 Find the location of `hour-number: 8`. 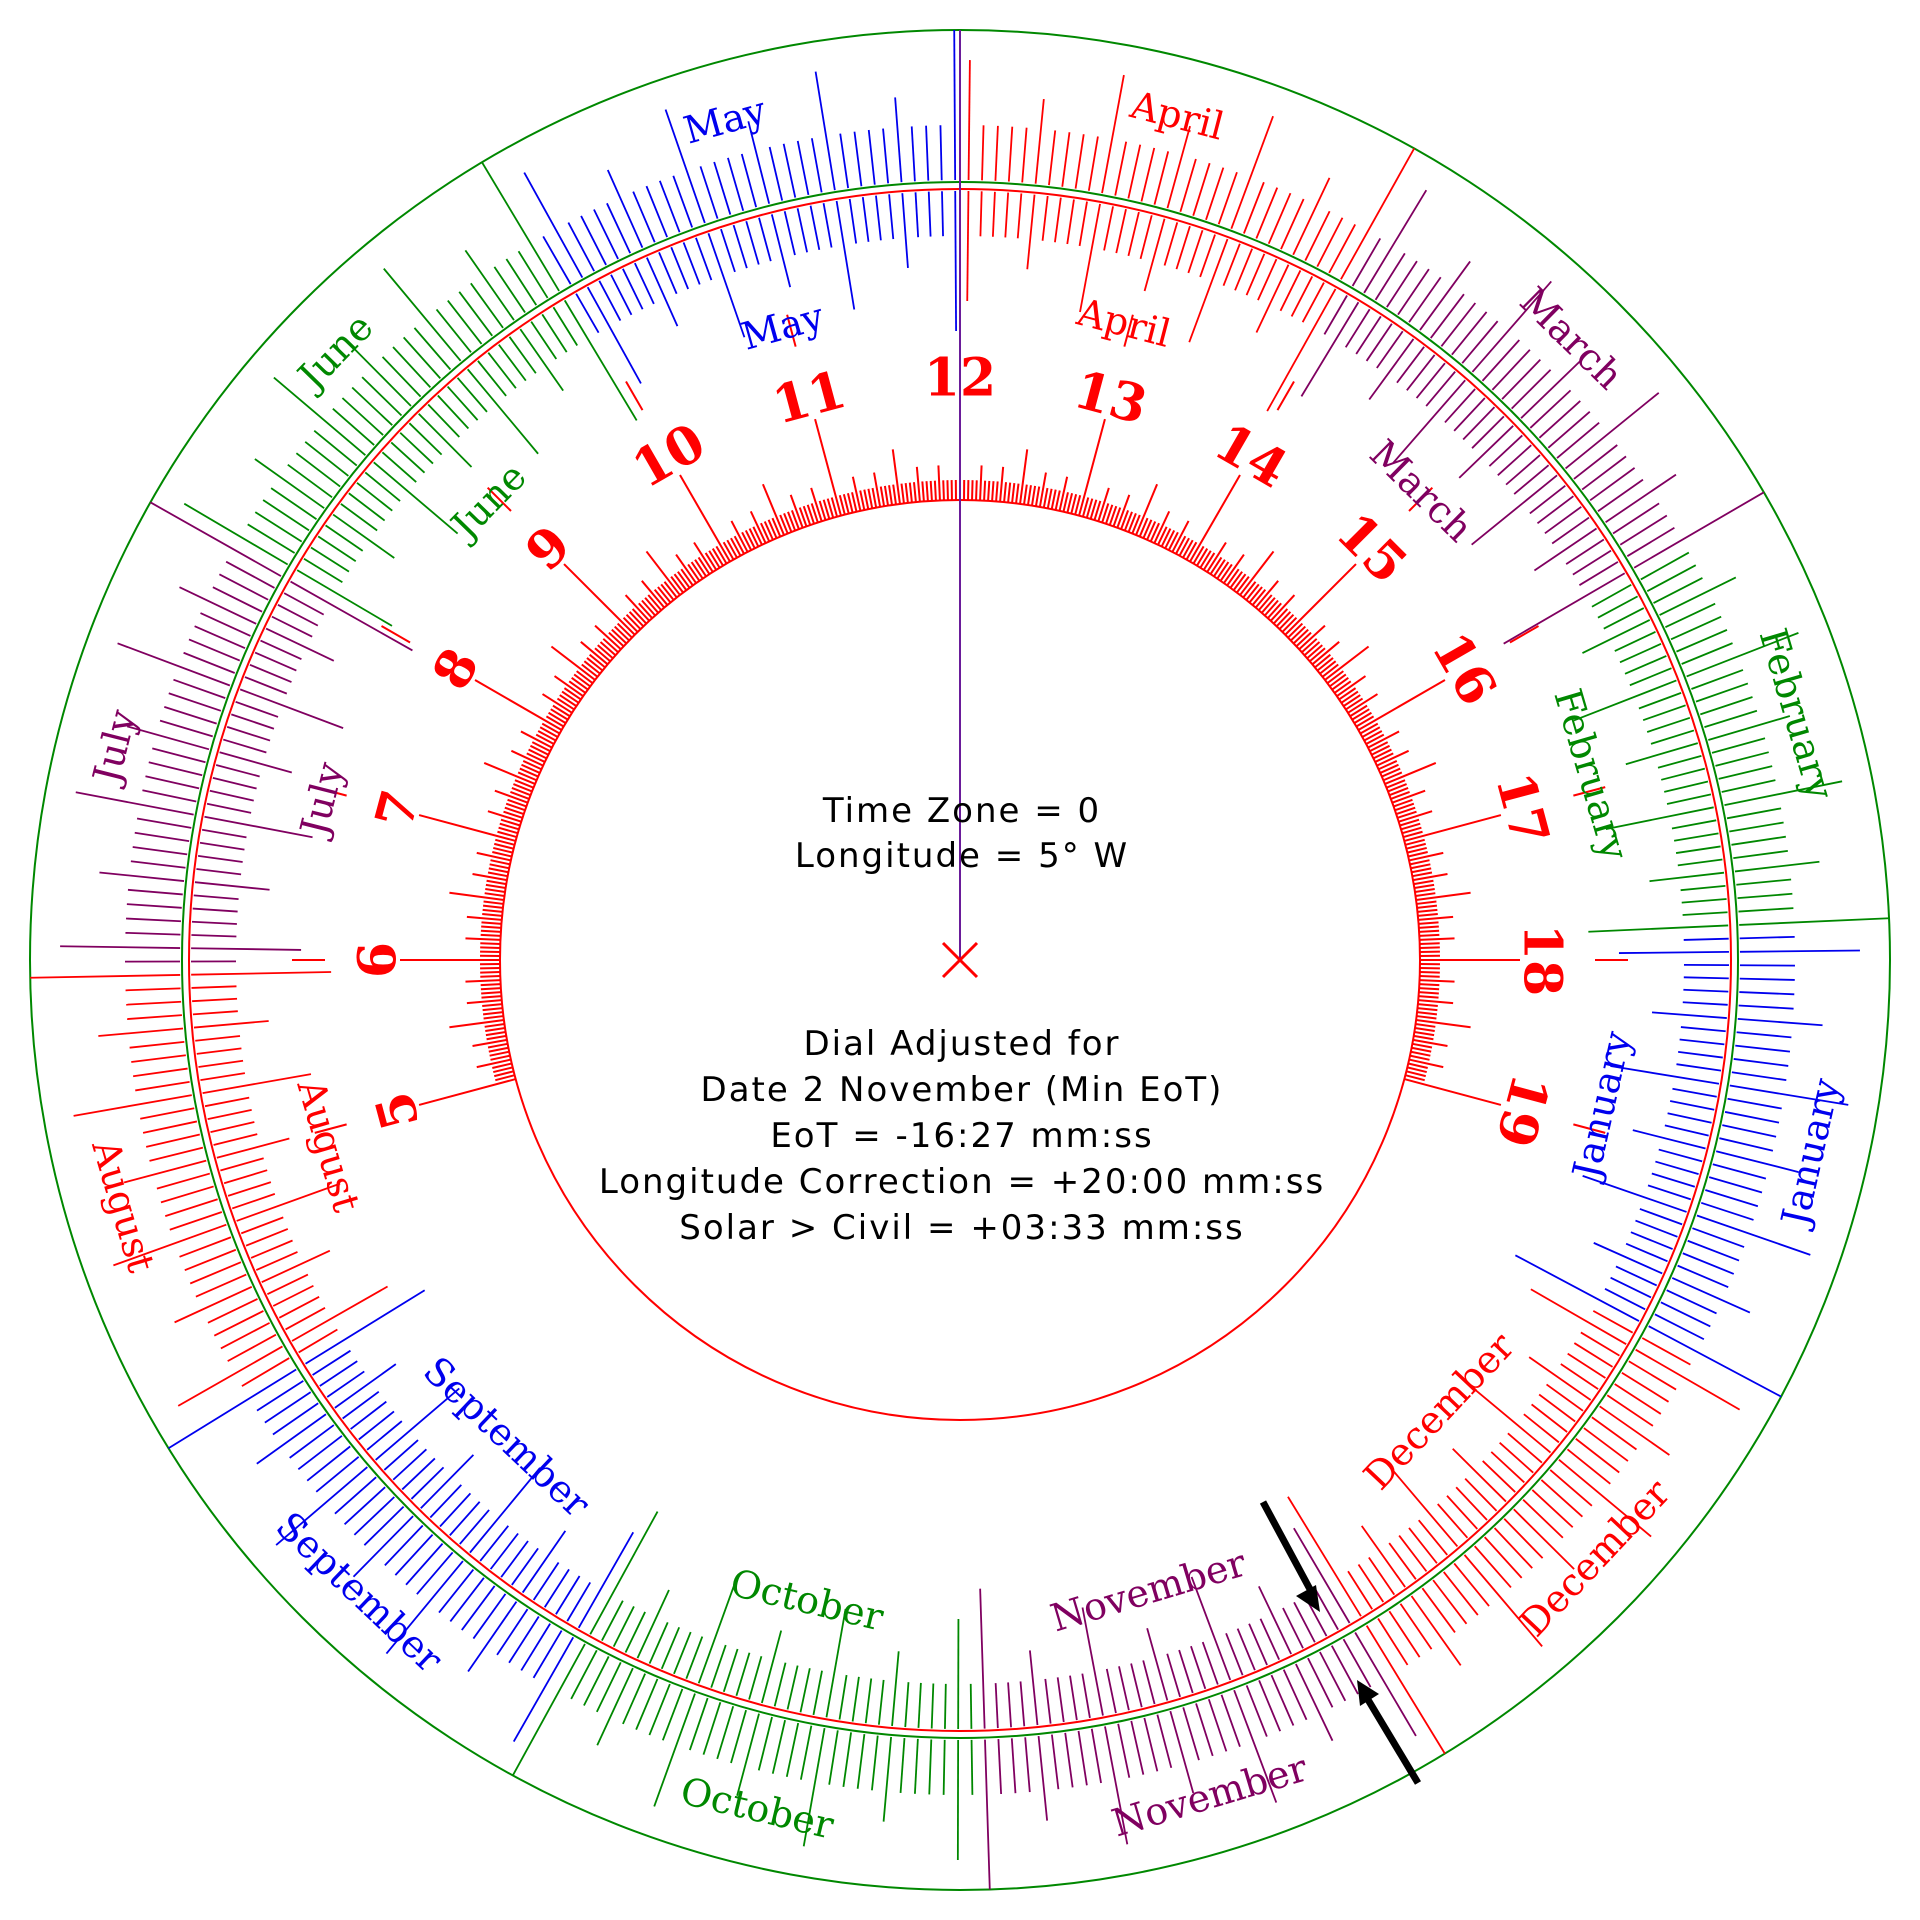

hour-number: 8 is located at coordinates (456, 669).